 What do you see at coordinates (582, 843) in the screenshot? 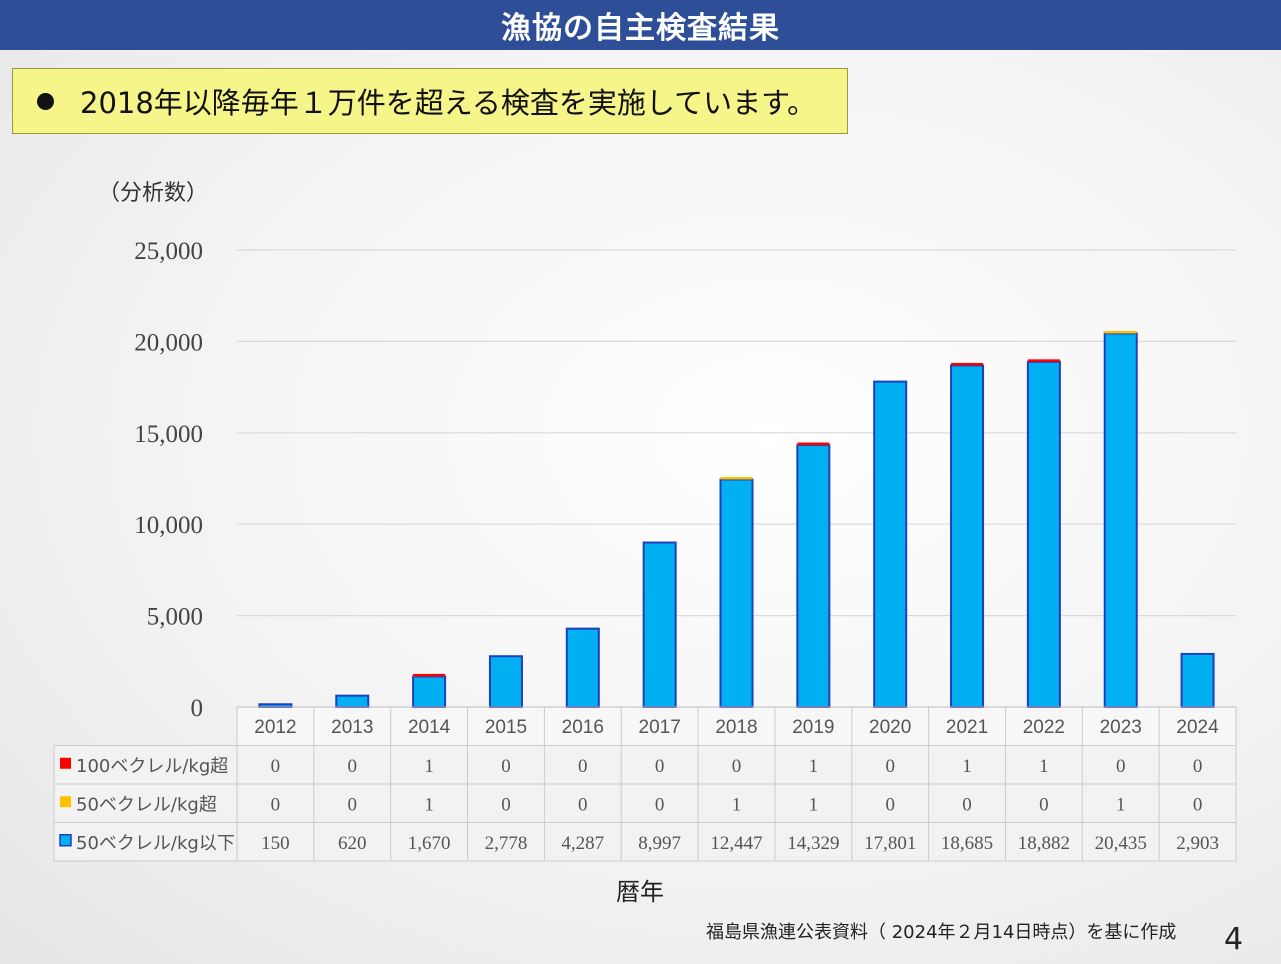
I see `data-label: 4,287` at bounding box center [582, 843].